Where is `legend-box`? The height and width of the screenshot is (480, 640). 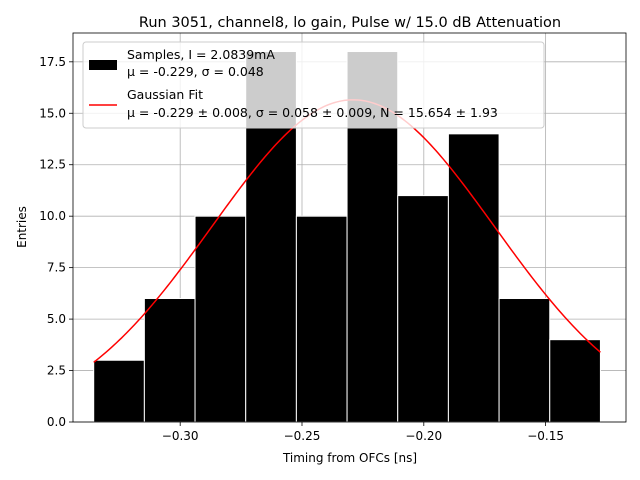 legend-box is located at coordinates (313, 85).